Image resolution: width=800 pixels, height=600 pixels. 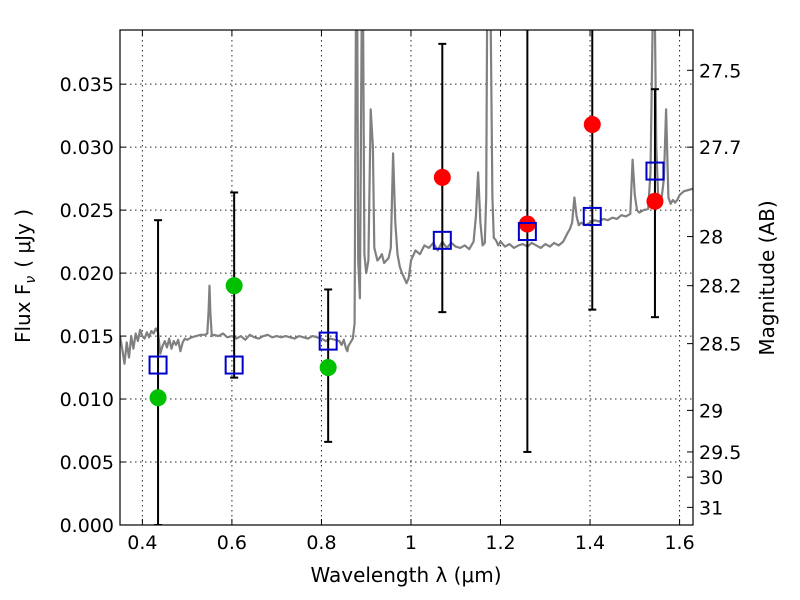 What do you see at coordinates (405, 575) in the screenshot?
I see `x-axis-label: Wavelength λ (μm)` at bounding box center [405, 575].